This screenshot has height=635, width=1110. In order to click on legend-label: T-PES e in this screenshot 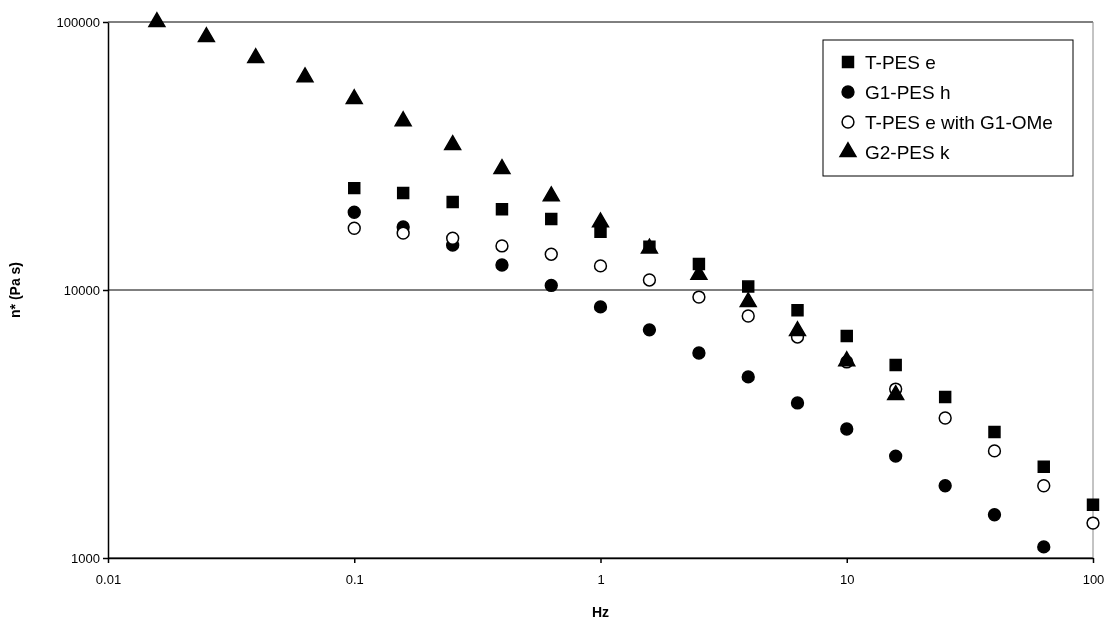, I will do `click(900, 62)`.